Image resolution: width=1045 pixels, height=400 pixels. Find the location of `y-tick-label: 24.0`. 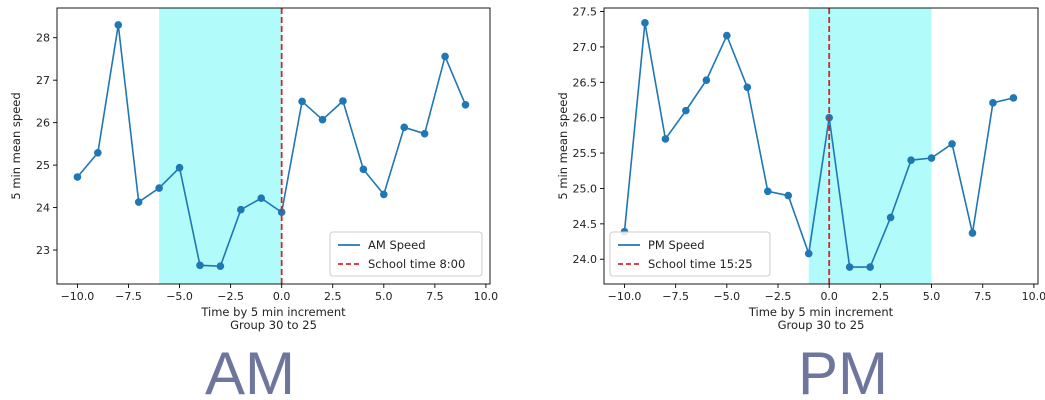

y-tick-label: 24.0 is located at coordinates (585, 259).